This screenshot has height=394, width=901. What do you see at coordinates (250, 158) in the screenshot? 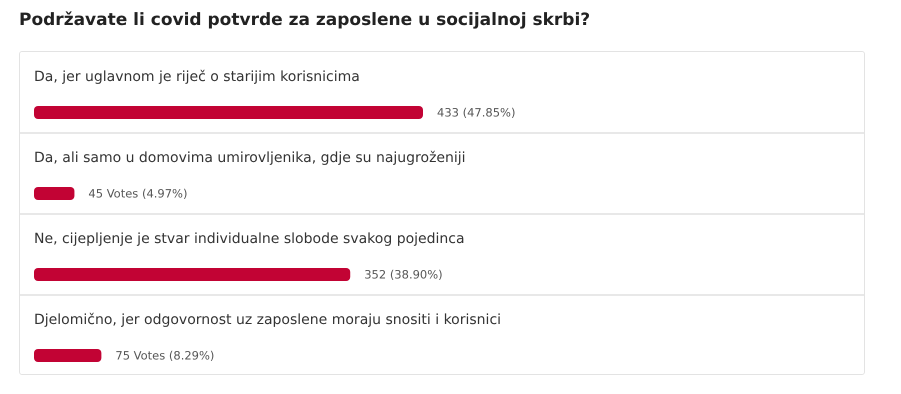
I see `y-tick-label: Da, ali samo u domovima umirovljenika, gdje su najugroženiji` at bounding box center [250, 158].